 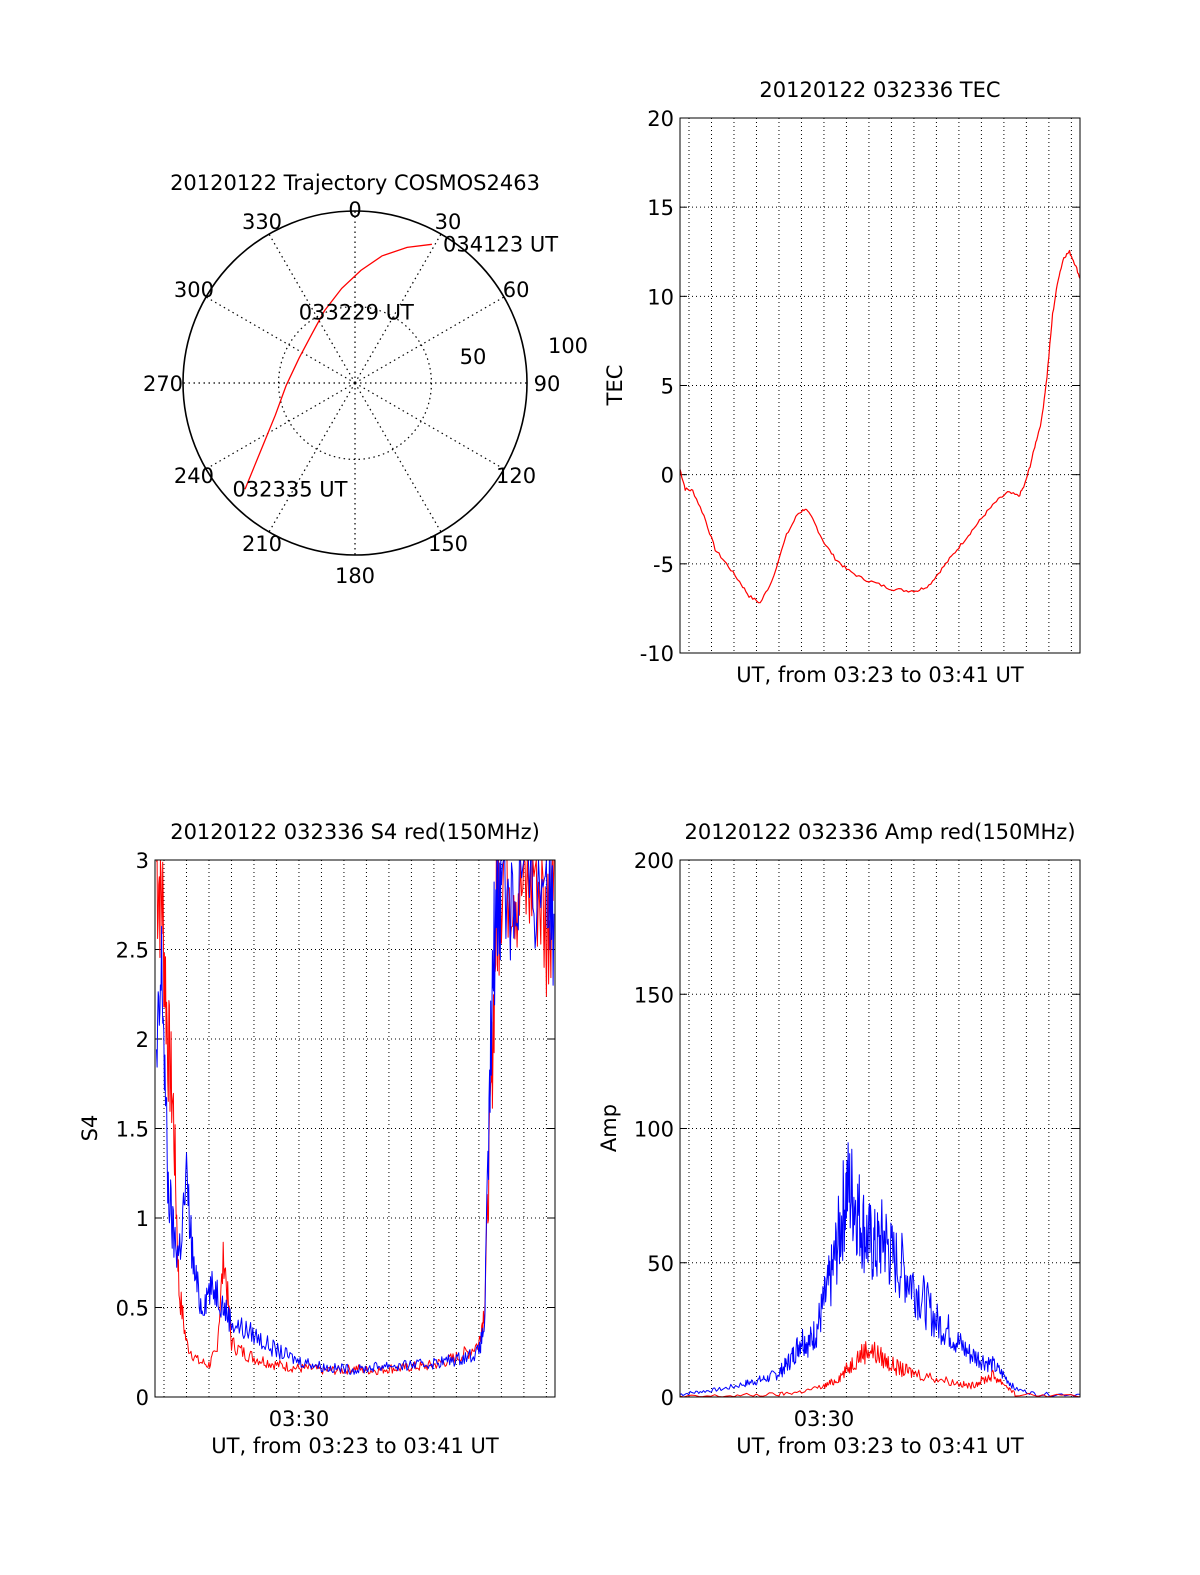 What do you see at coordinates (223, 1140) in the screenshot?
I see `s4-tick-labels: 0 0.5 1 1.5 2 2.5 3 03:30` at bounding box center [223, 1140].